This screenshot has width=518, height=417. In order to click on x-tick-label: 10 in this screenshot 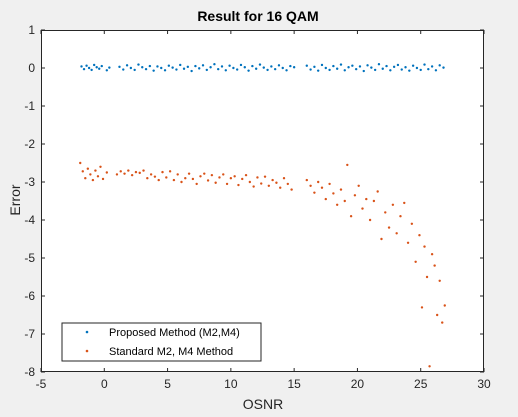, I will do `click(231, 384)`.